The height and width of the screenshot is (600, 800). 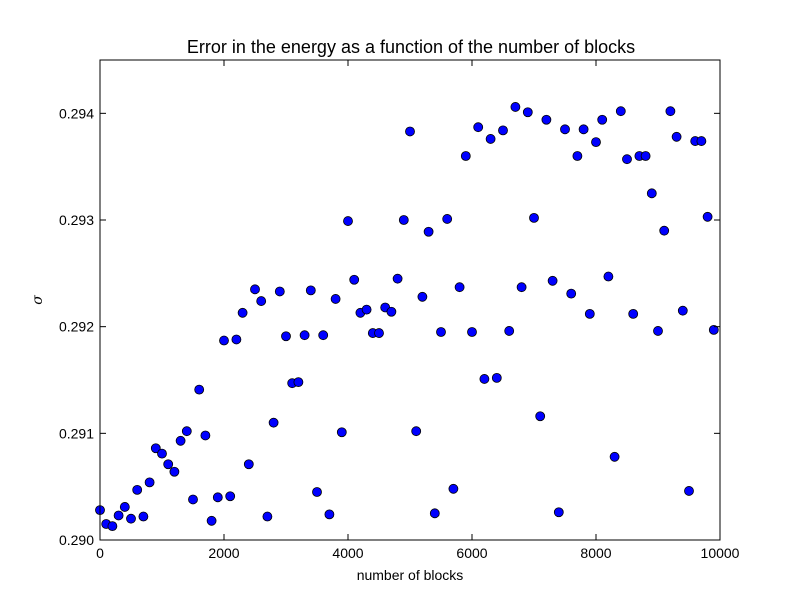 I want to click on y-tick-label: 0.292, so click(x=76, y=327).